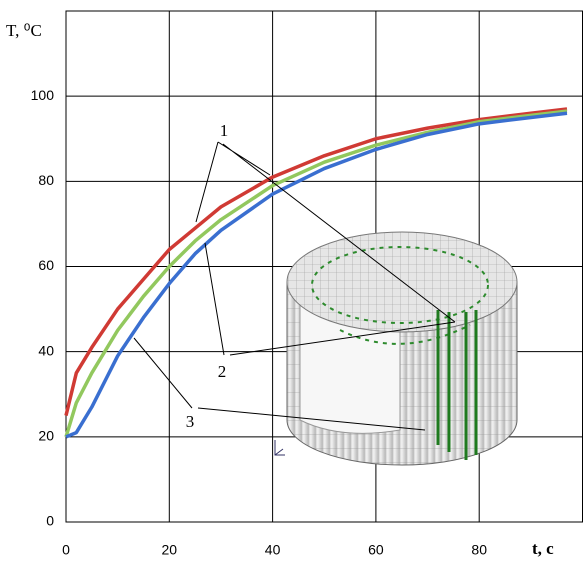  What do you see at coordinates (43, 95) in the screenshot?
I see `y-tick-label: 100` at bounding box center [43, 95].